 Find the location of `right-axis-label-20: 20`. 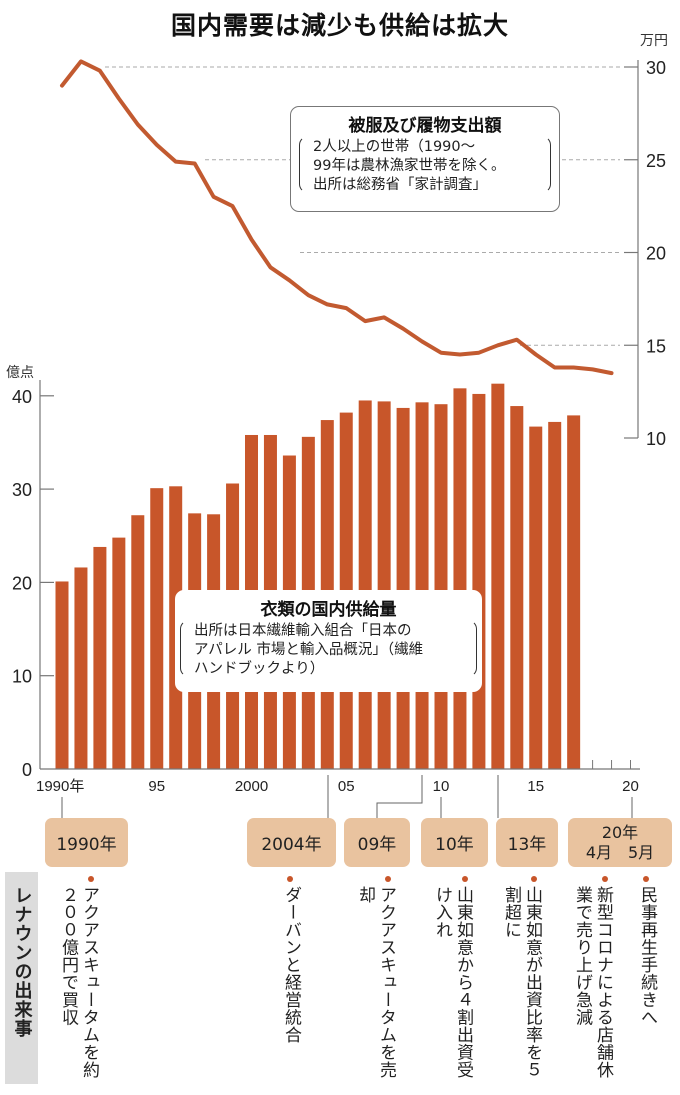

right-axis-label-20: 20 is located at coordinates (656, 254).